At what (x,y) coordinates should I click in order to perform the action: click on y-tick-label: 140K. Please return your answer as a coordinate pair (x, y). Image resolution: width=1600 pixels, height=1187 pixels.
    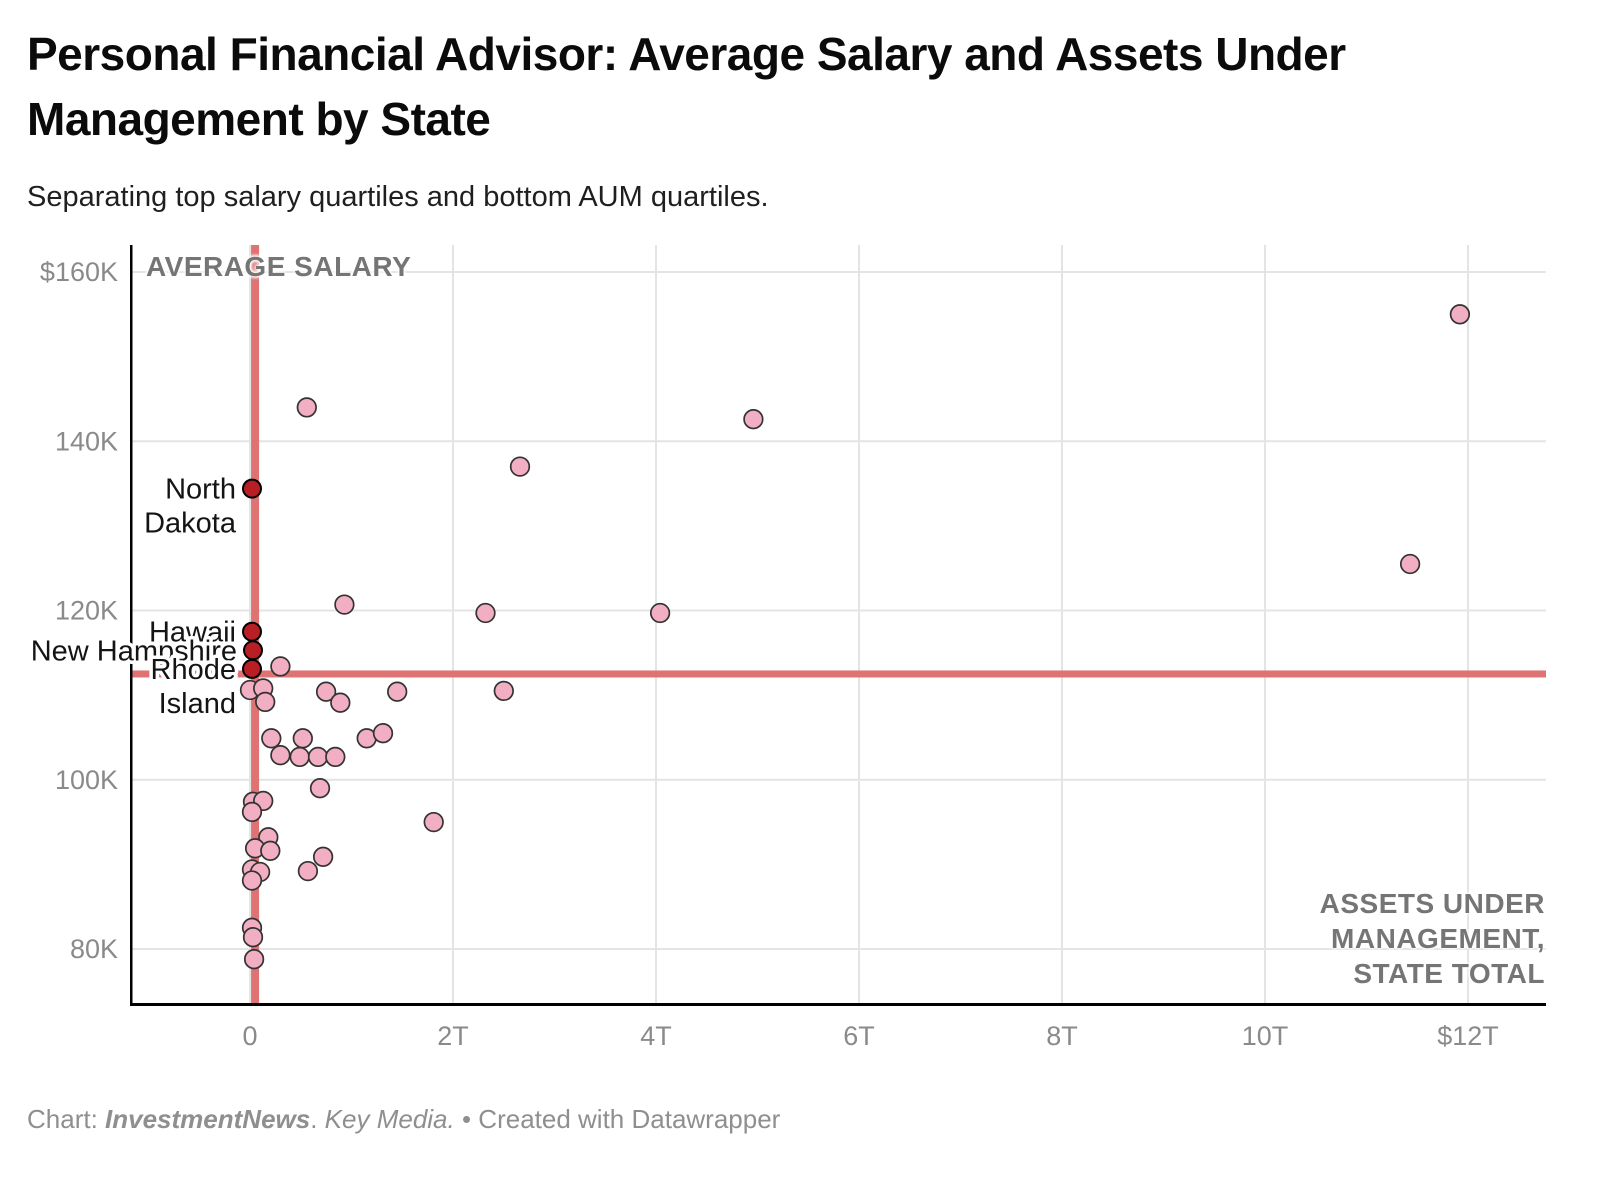
    Looking at the image, I should click on (86, 441).